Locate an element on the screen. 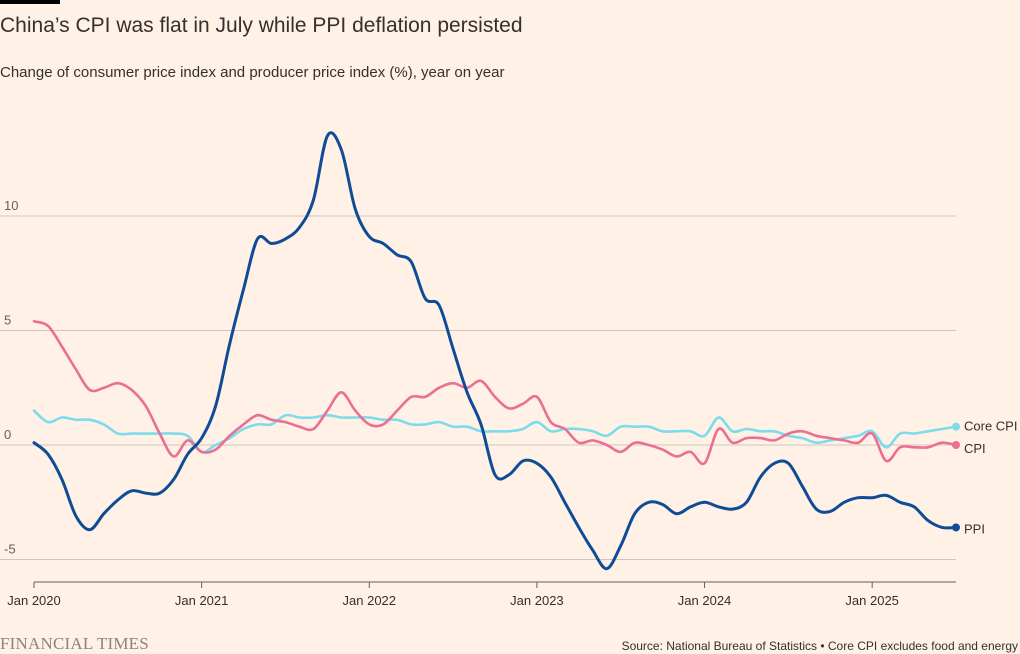  series-line-core-cpi is located at coordinates (495, 431).